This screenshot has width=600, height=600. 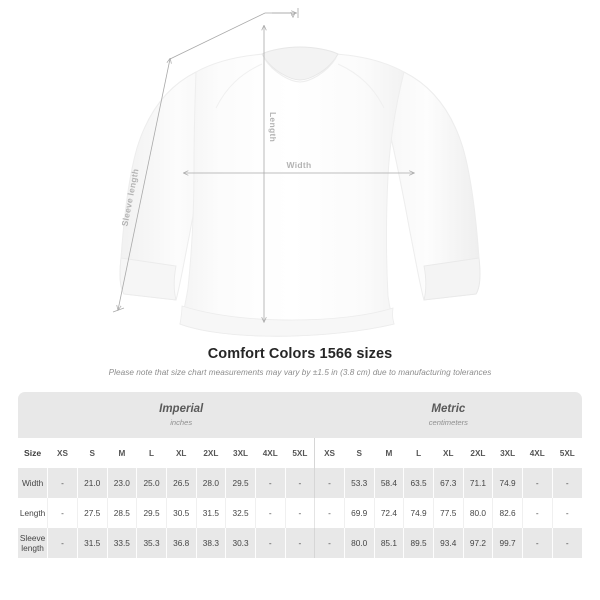 I want to click on cell-sleeve-length-imperial-3xl: 30.3, so click(x=240, y=543).